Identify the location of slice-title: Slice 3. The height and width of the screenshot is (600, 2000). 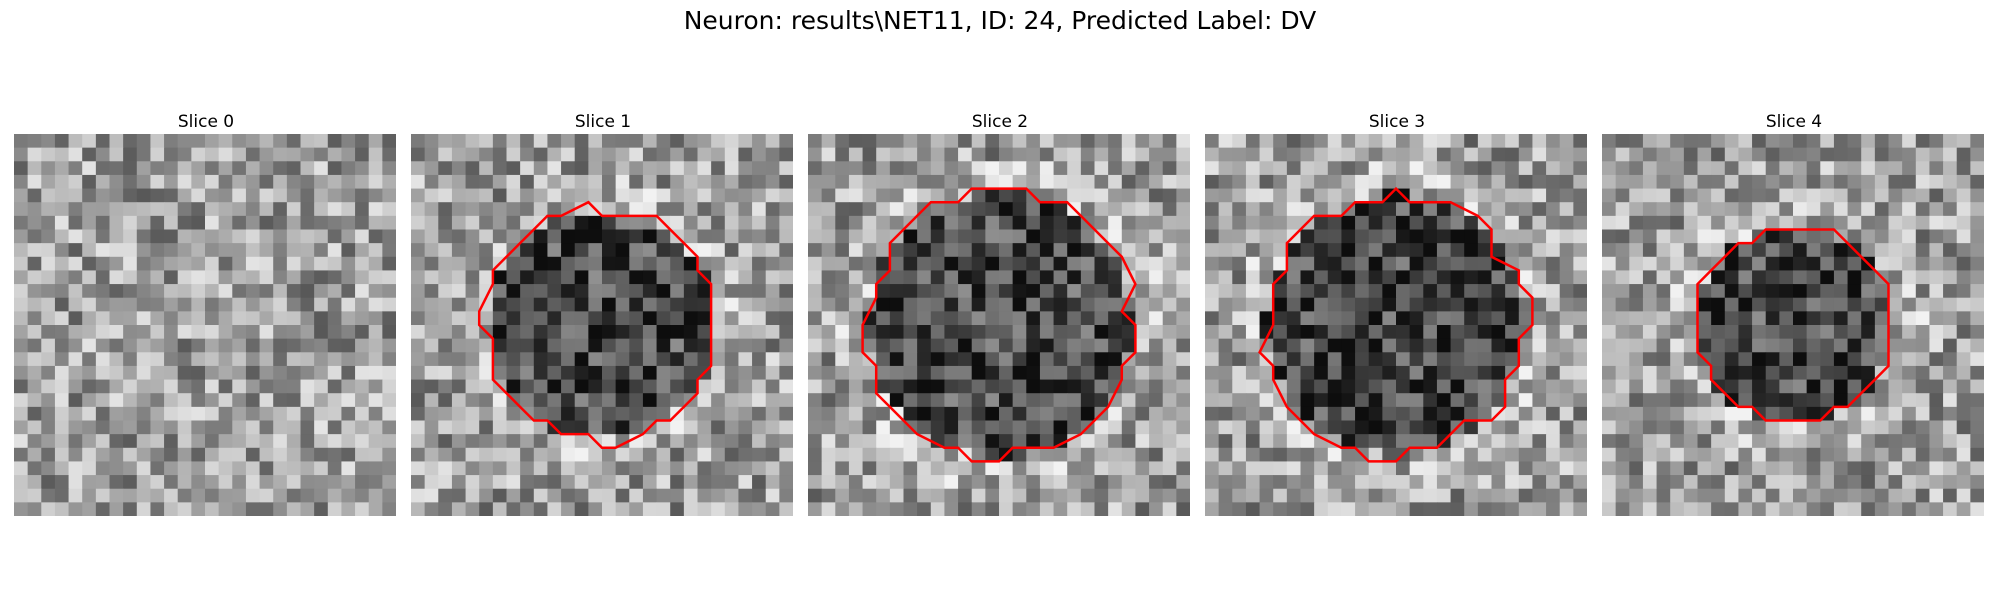
(1397, 122).